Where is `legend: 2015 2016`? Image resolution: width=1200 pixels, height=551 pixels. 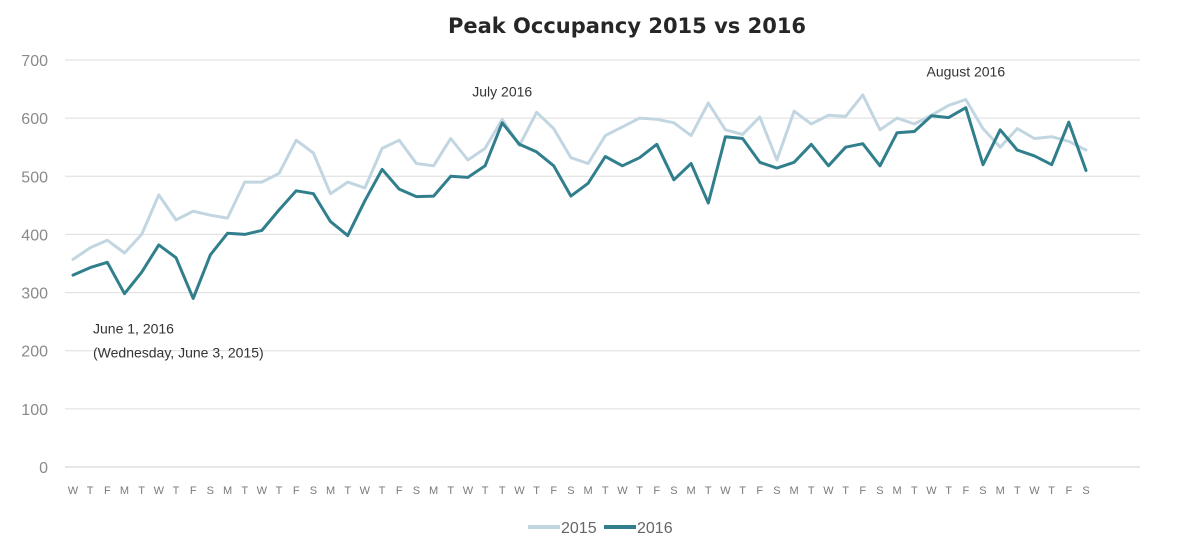 legend: 2015 2016 is located at coordinates (600, 528).